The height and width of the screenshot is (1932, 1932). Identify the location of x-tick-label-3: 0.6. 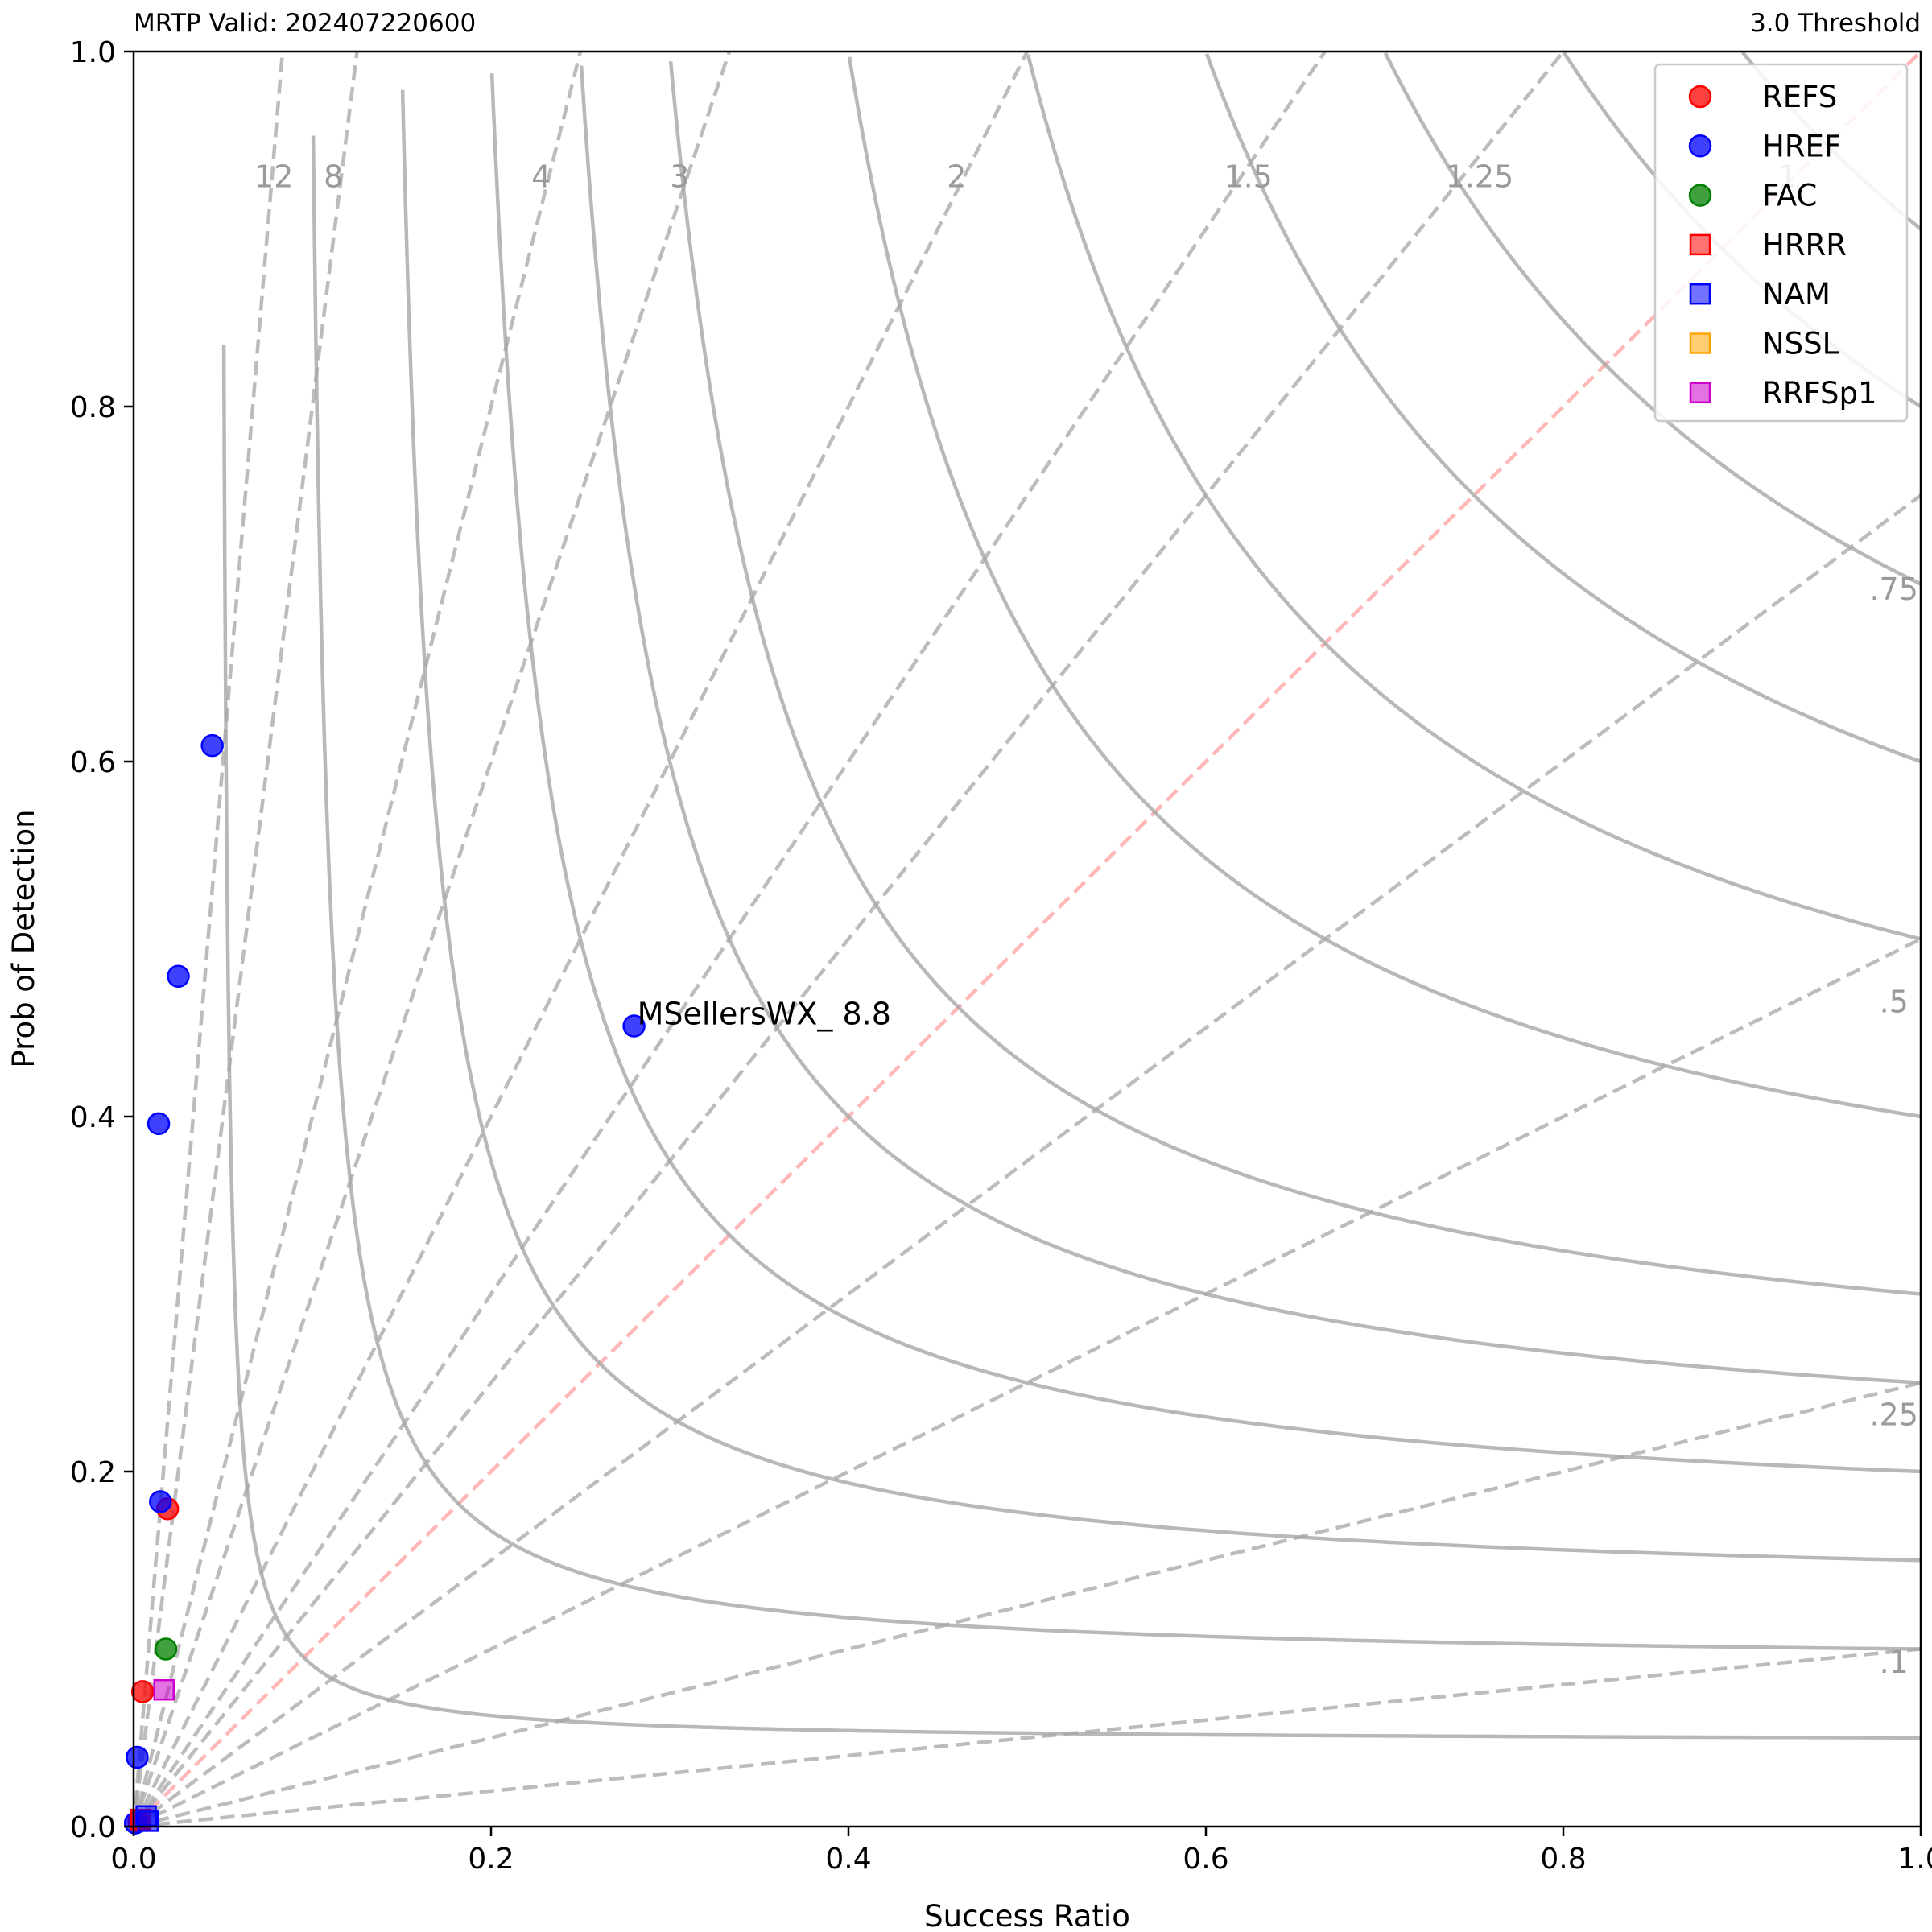
(1205, 1859).